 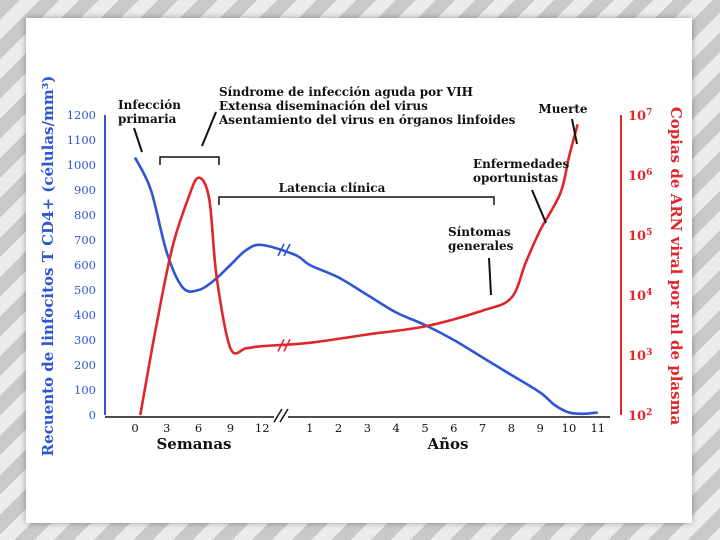 I want to click on x-years-tick-label: 7, so click(x=482, y=428).